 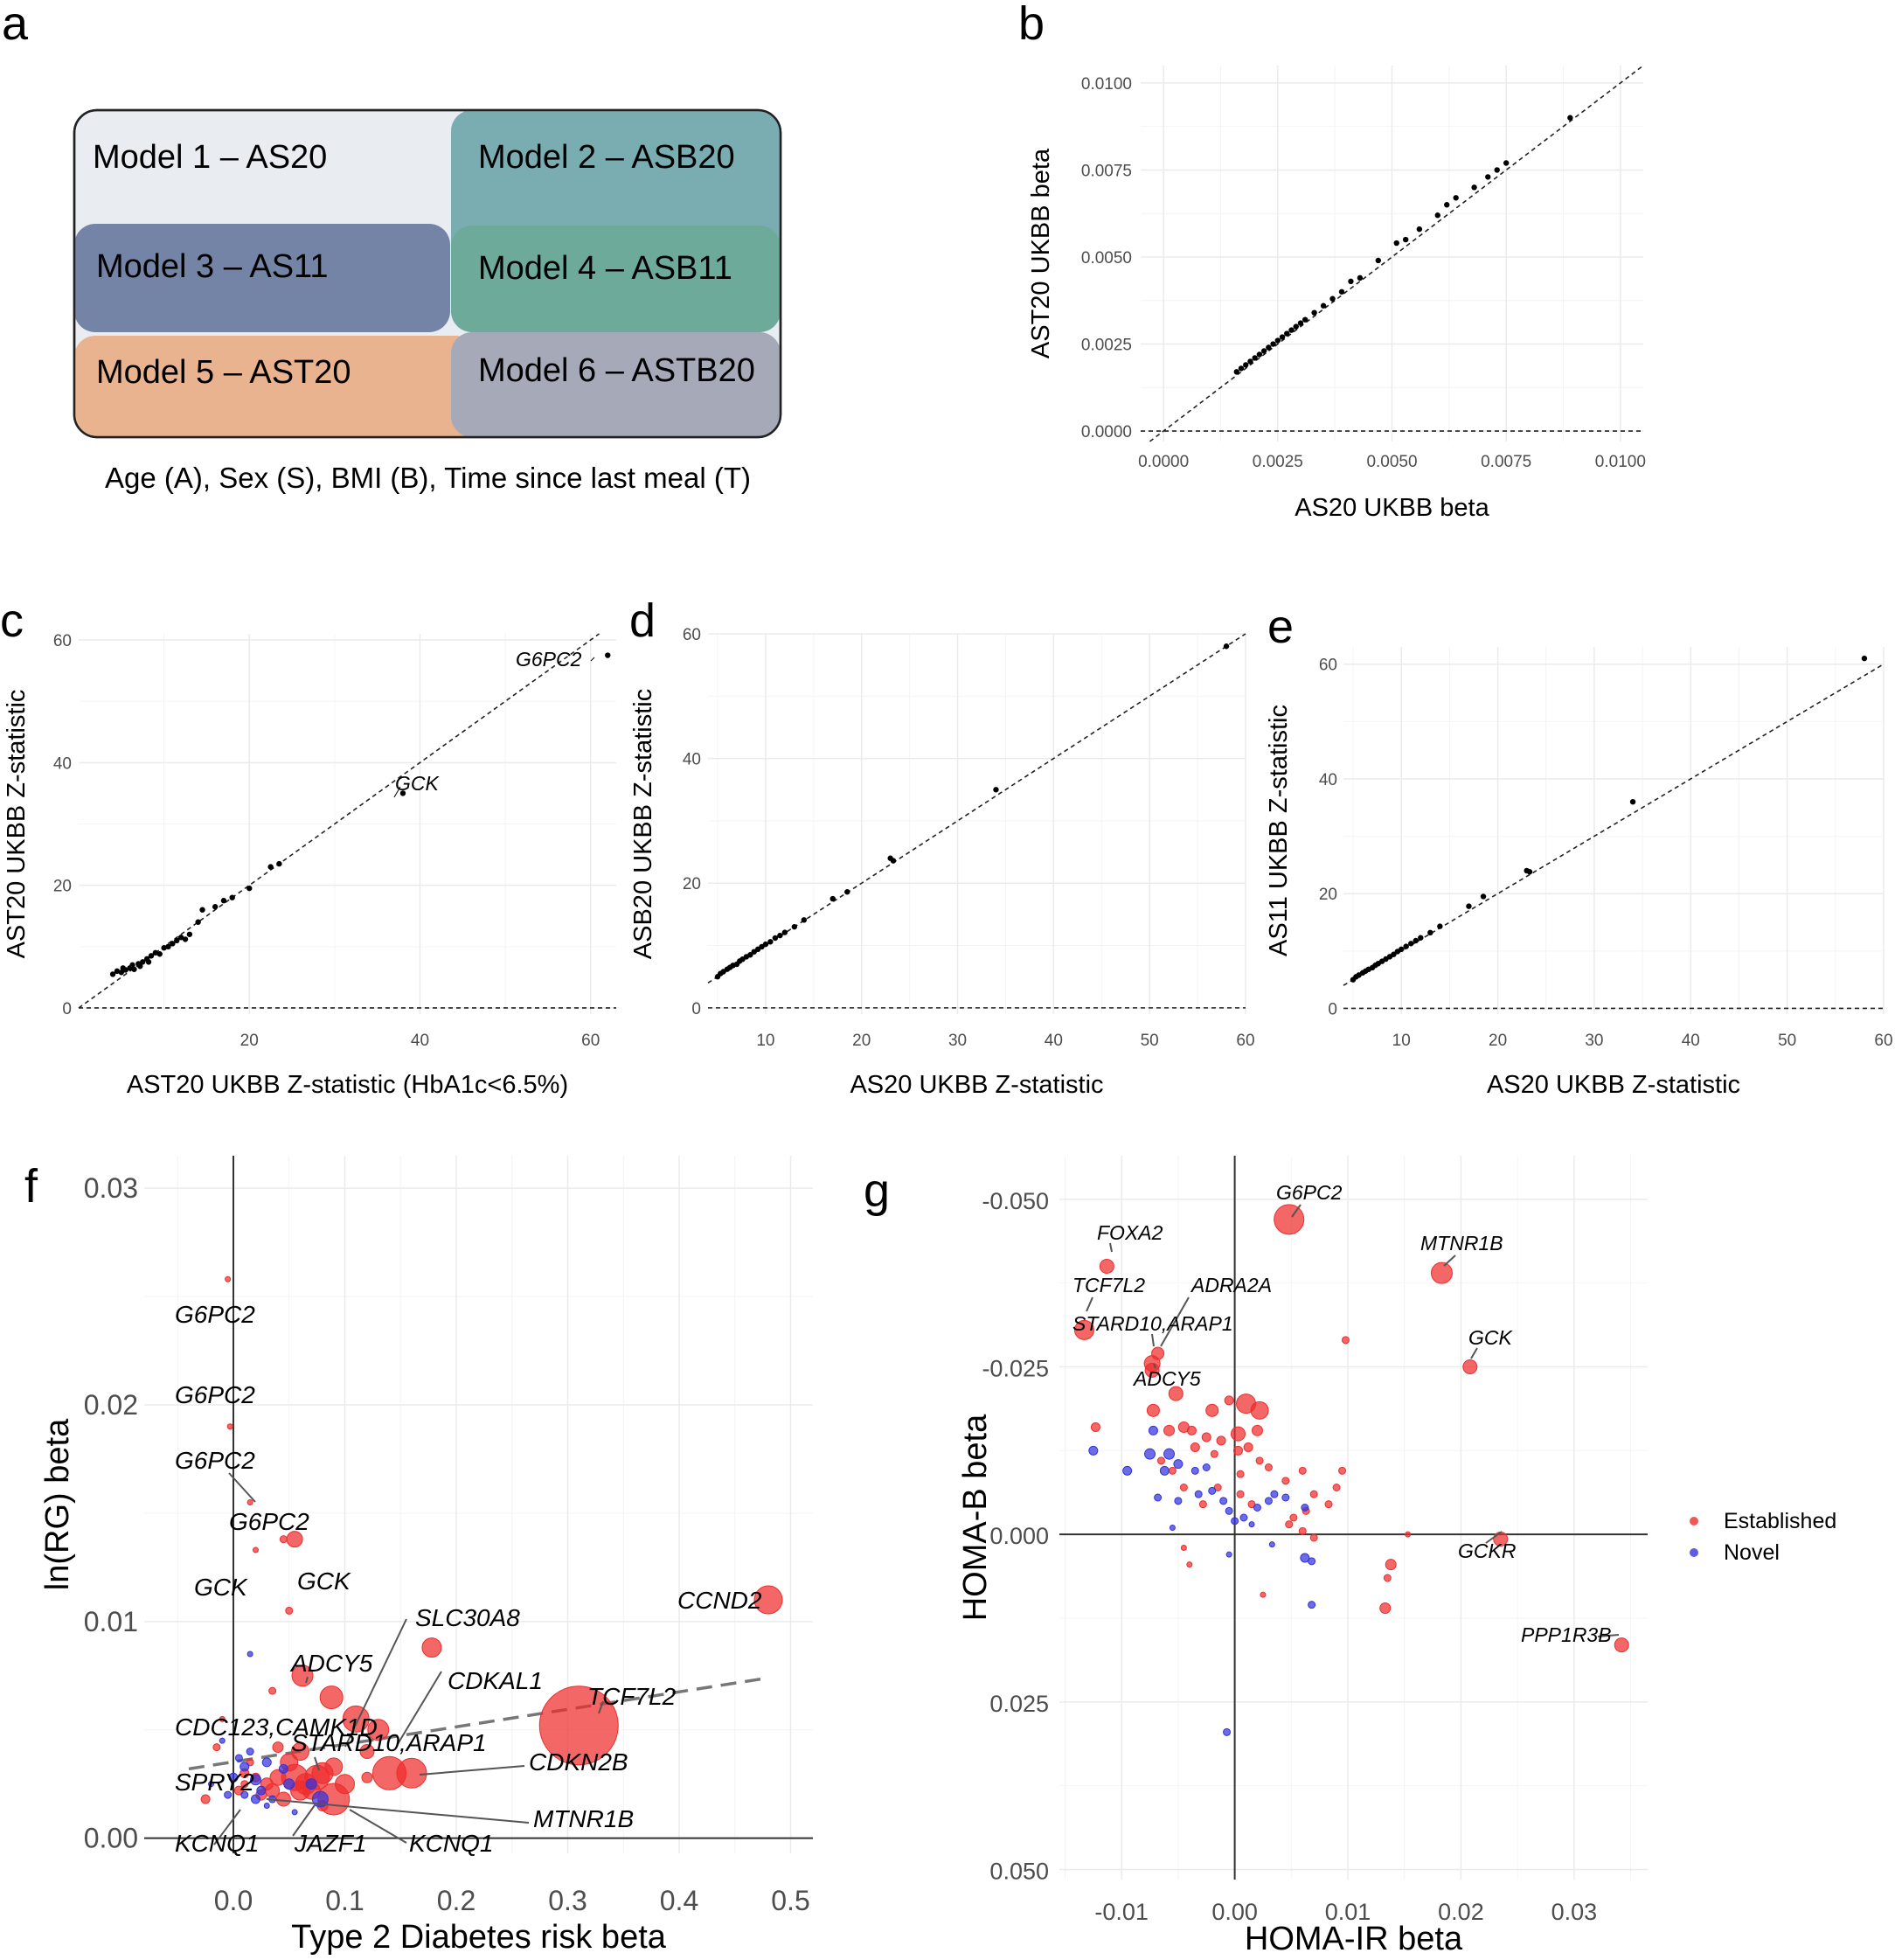 What do you see at coordinates (467, 1618) in the screenshot?
I see `gene-label: SLC30A8` at bounding box center [467, 1618].